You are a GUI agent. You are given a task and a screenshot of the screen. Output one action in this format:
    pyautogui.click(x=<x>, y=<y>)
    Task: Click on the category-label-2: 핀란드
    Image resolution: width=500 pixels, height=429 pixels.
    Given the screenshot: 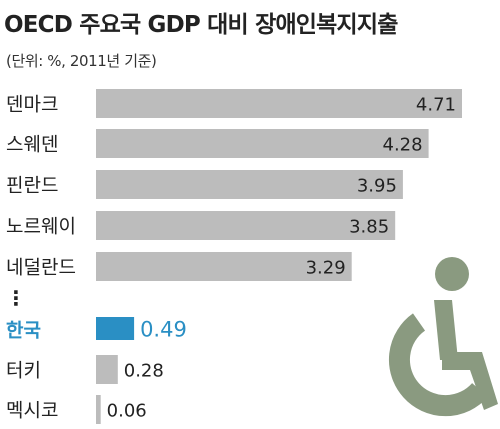 What is the action you would take?
    pyautogui.click(x=32, y=186)
    